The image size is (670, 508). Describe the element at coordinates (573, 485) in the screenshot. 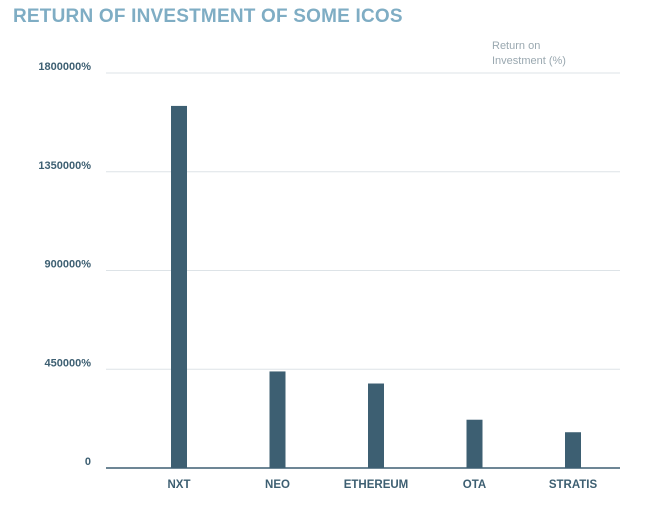

I see `x-tick-label: STRATIS` at that location.